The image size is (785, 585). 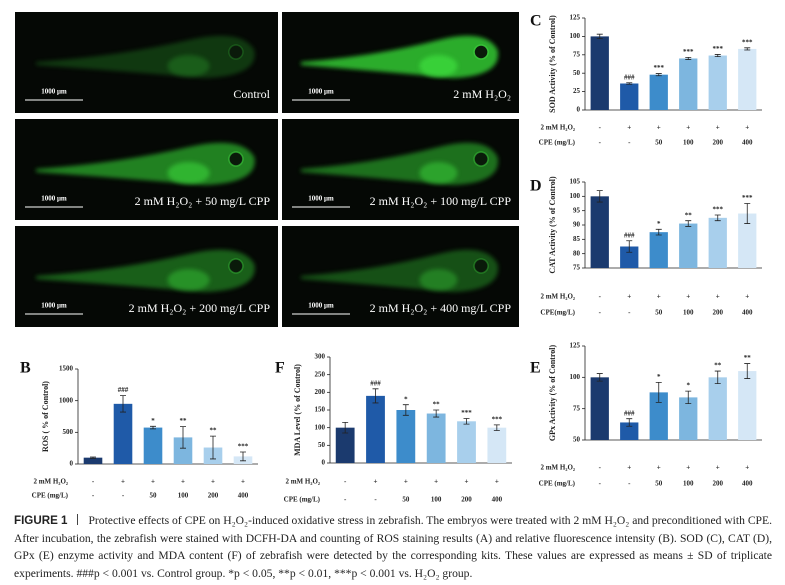 What do you see at coordinates (320, 357) in the screenshot?
I see `y-tick-label: 300` at bounding box center [320, 357].